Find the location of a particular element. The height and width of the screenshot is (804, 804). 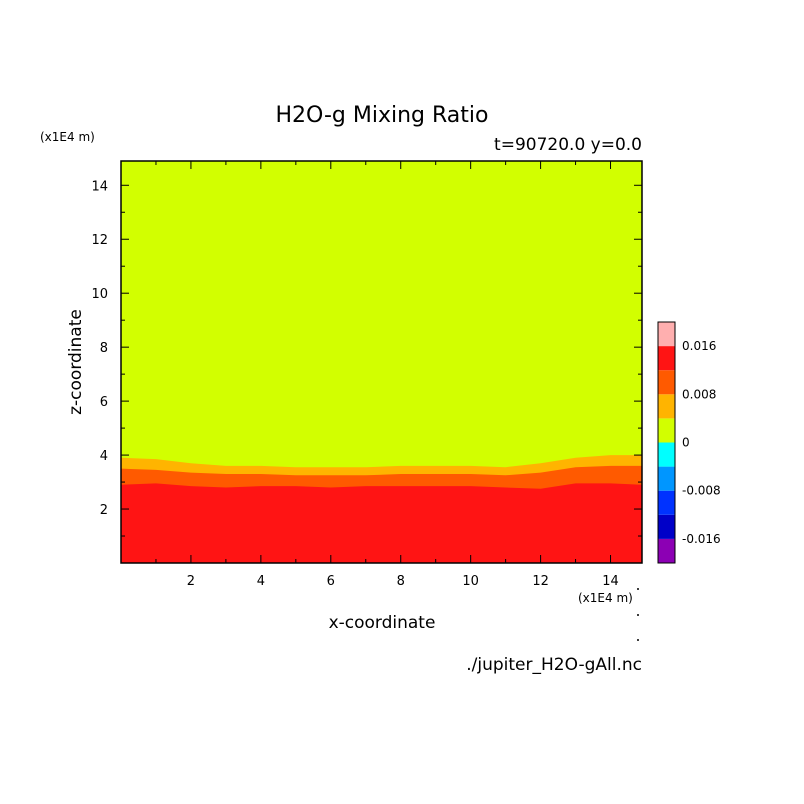

x-tick-label: 8 is located at coordinates (401, 581).